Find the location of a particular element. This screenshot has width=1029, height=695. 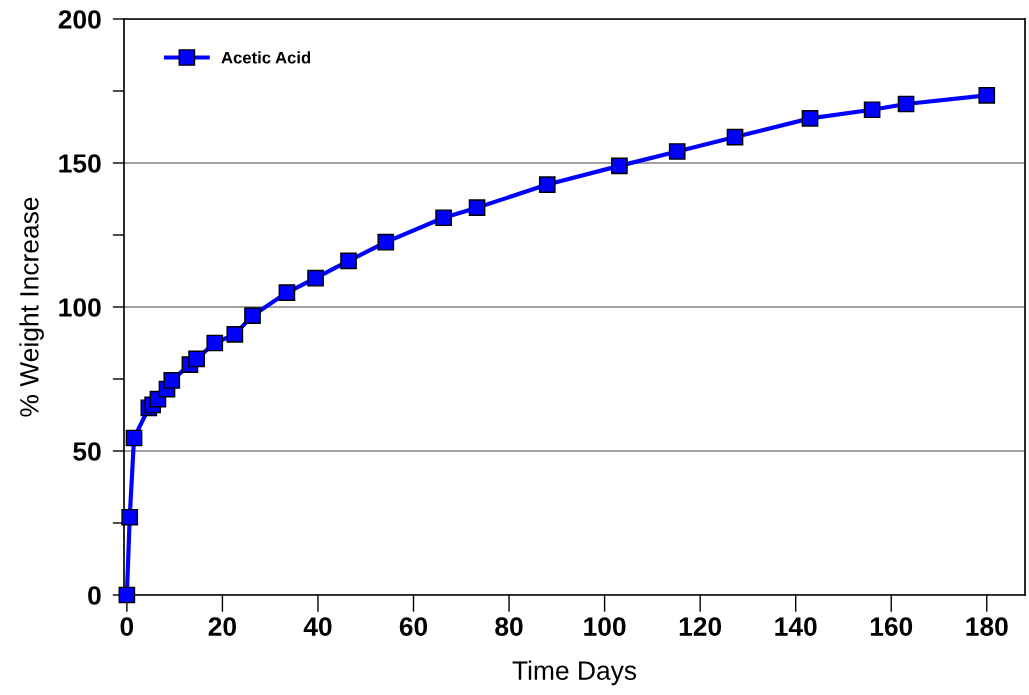

legend-label: Acetic Acid is located at coordinates (266, 57).